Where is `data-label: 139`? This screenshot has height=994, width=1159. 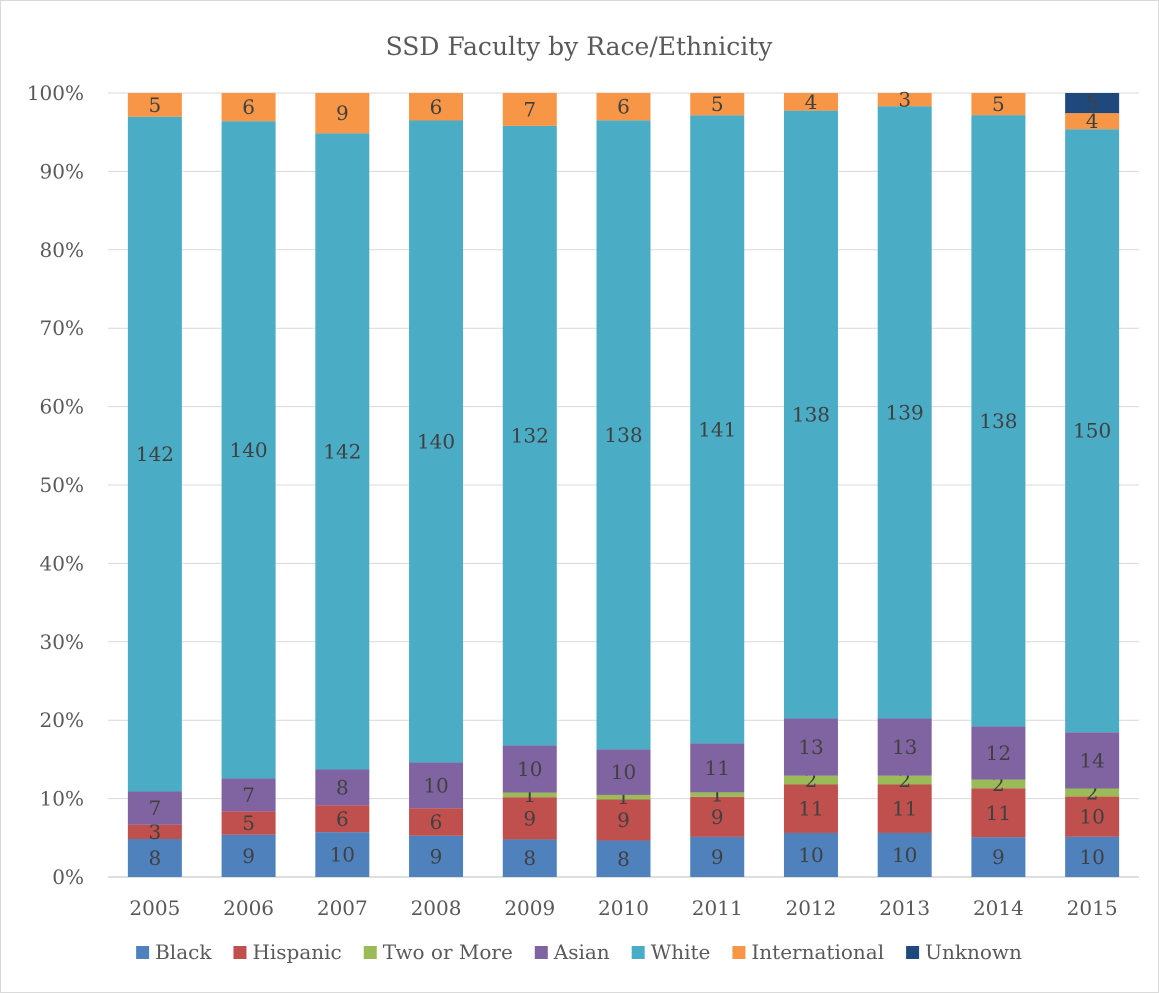 data-label: 139 is located at coordinates (905, 412).